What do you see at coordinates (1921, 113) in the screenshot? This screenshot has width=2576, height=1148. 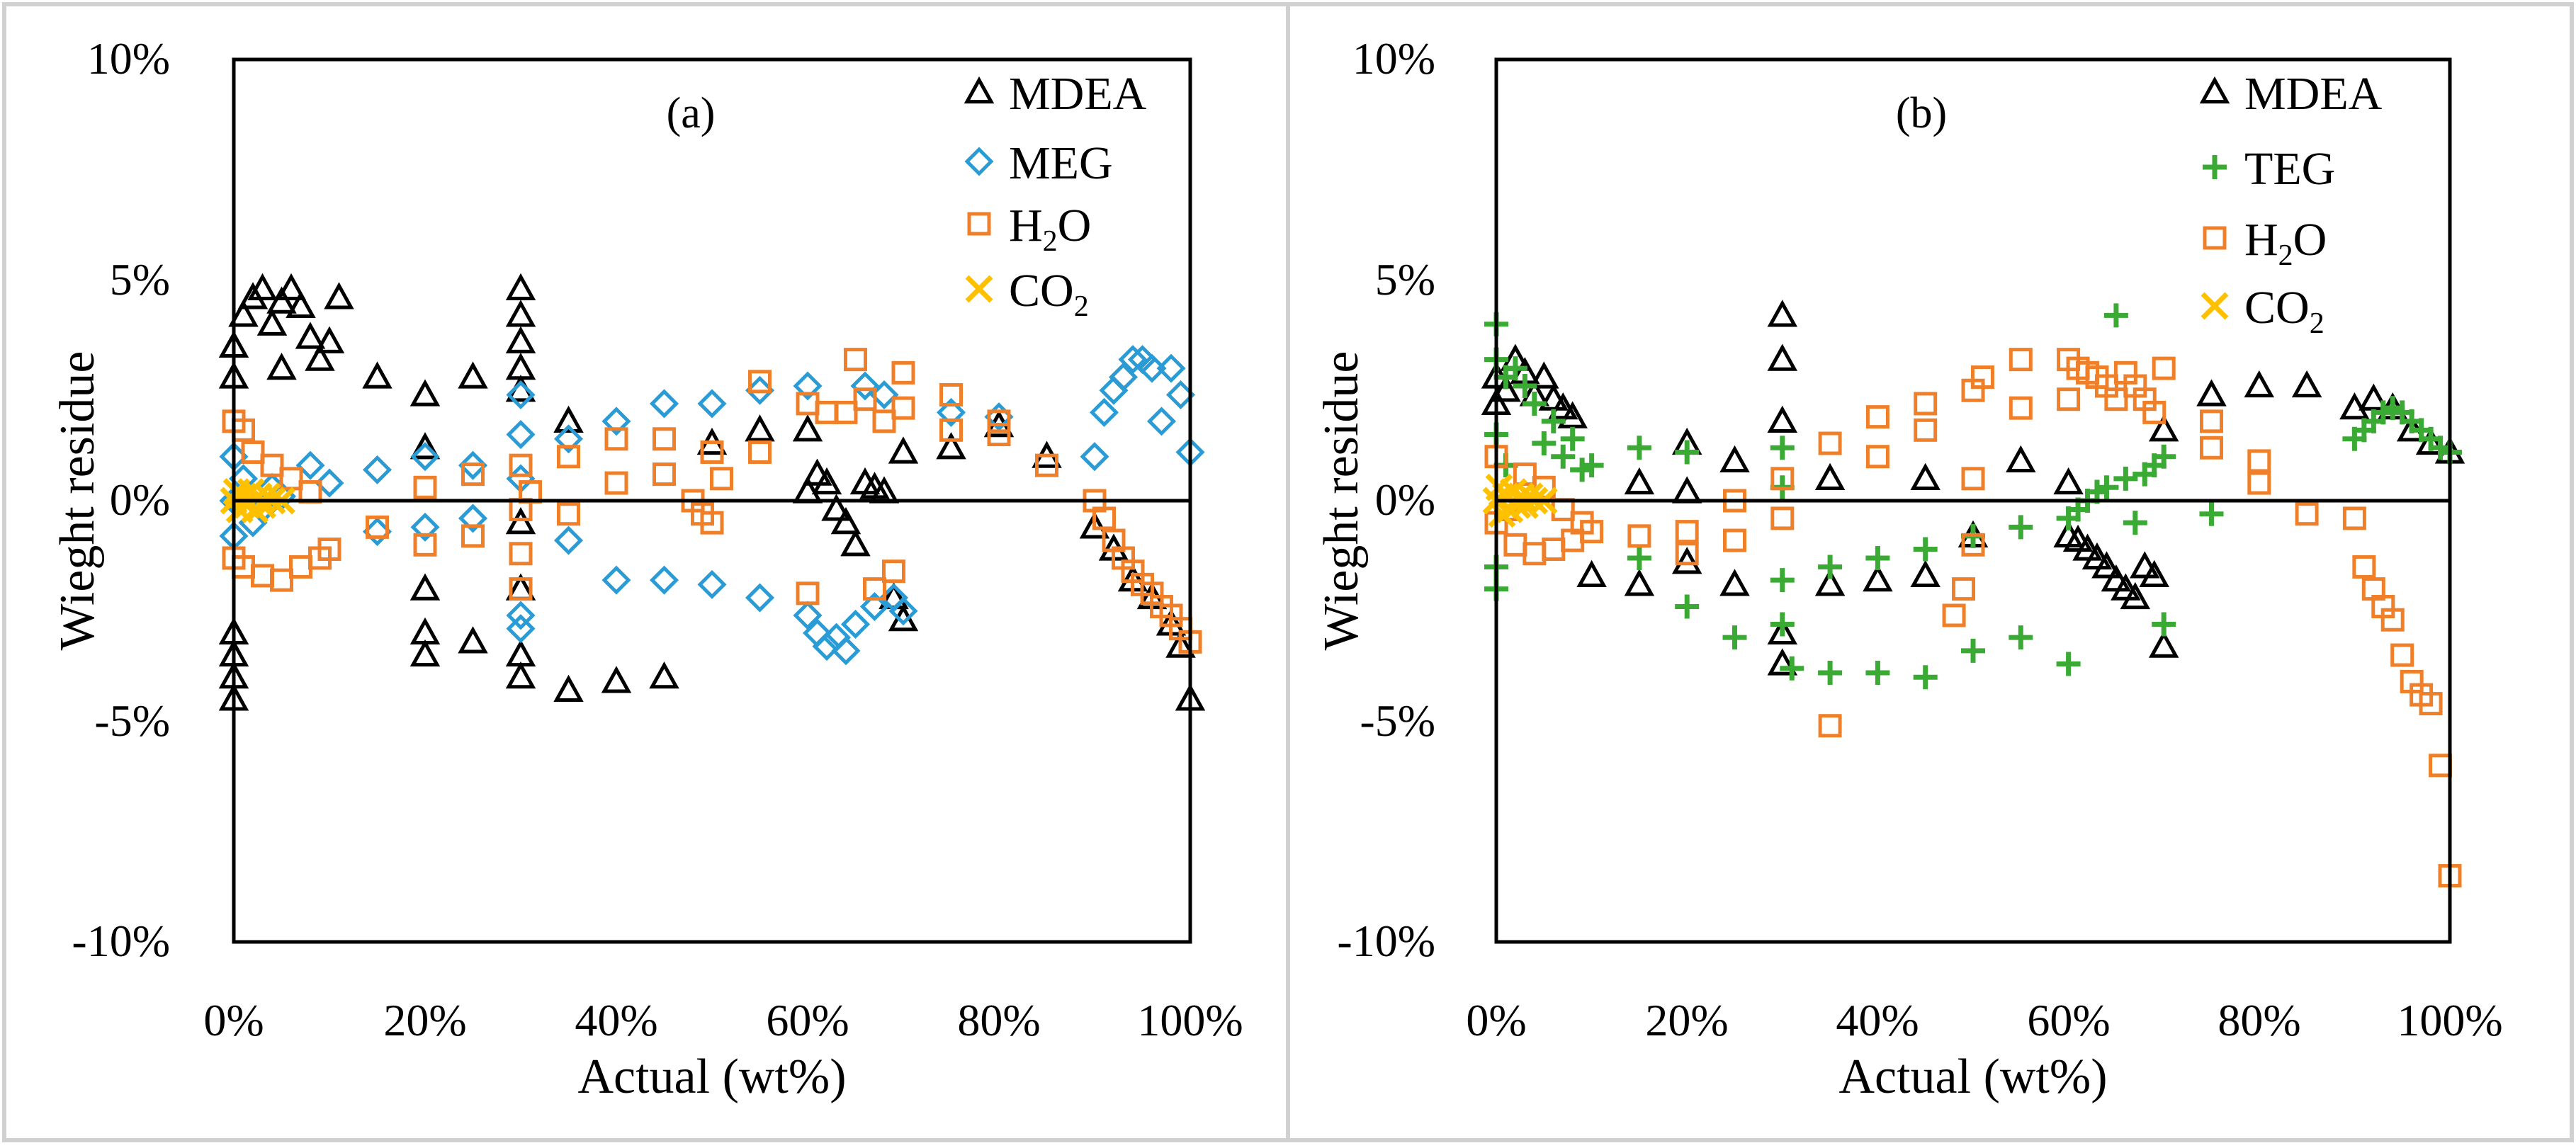 I see `panel-b-label: (b)` at bounding box center [1921, 113].